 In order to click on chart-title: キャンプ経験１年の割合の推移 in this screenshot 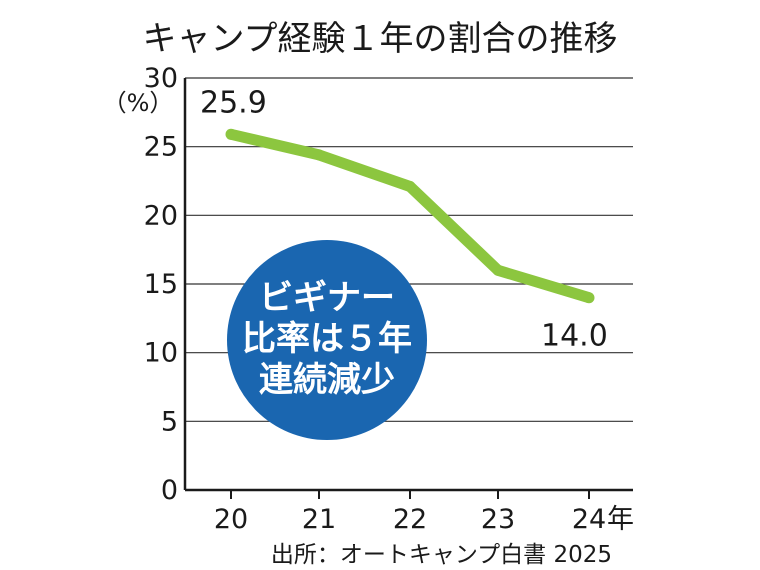, I will do `click(380, 39)`.